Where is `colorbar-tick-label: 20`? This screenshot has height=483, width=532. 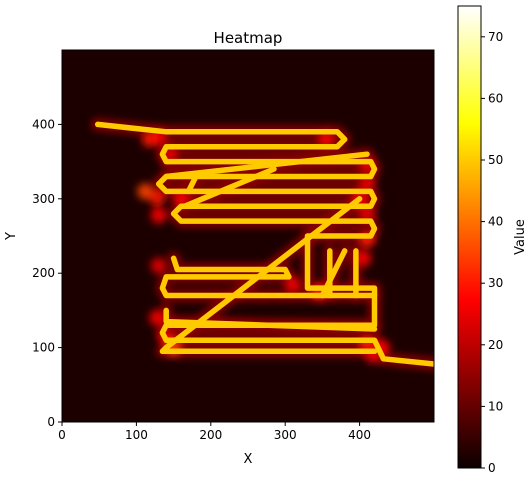 colorbar-tick-label: 20 is located at coordinates (495, 345).